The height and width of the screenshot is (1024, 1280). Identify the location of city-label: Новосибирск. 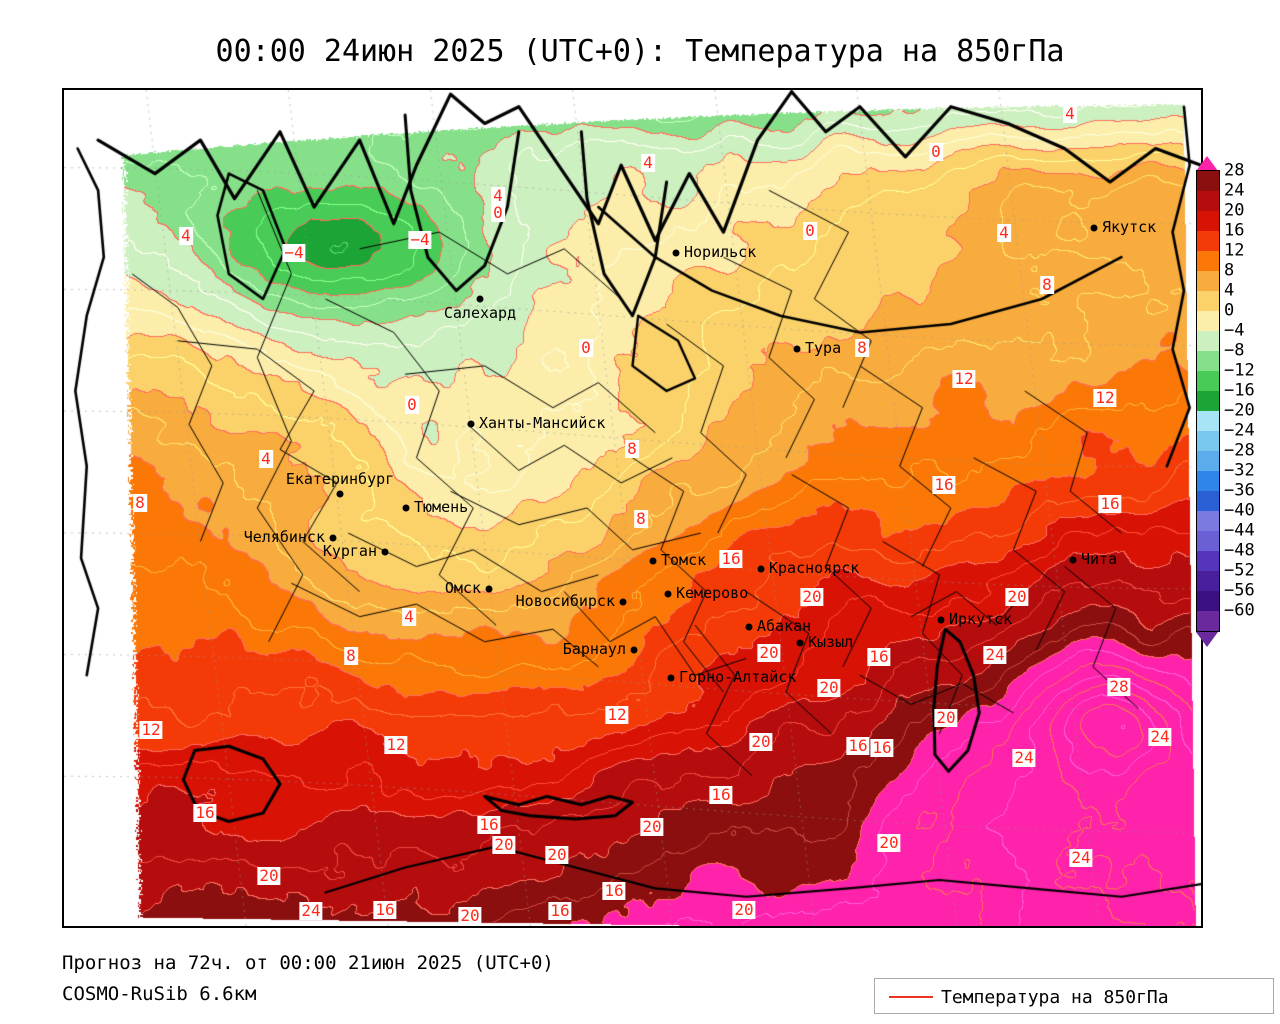
(565, 601).